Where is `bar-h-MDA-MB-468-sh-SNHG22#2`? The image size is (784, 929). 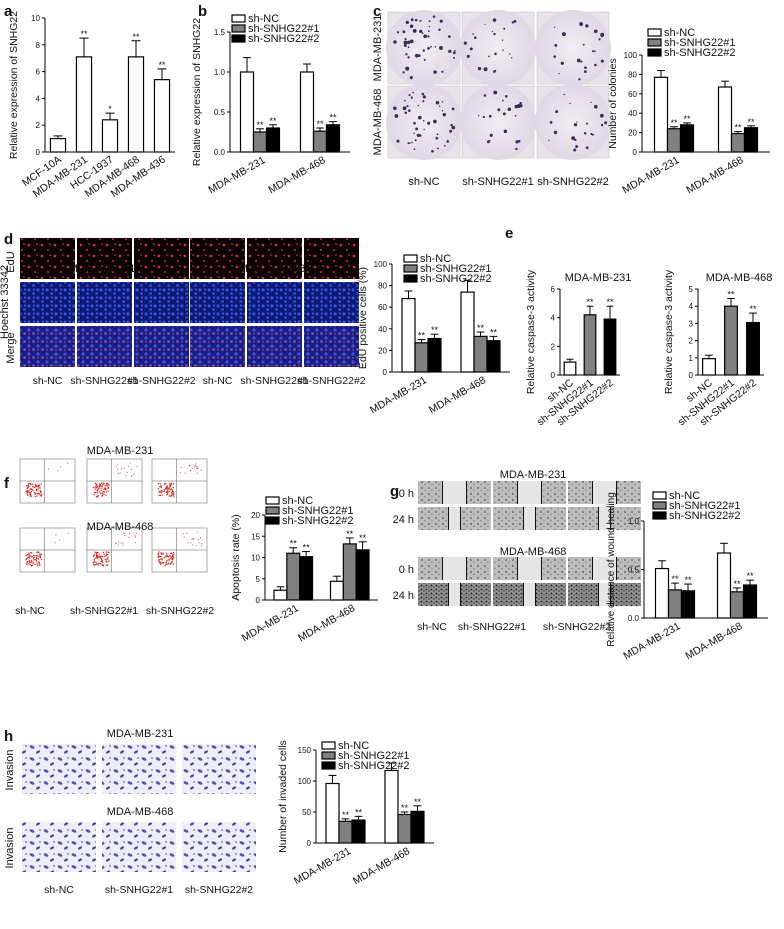 bar-h-MDA-MB-468-sh-SNHG22#2 is located at coordinates (417, 827).